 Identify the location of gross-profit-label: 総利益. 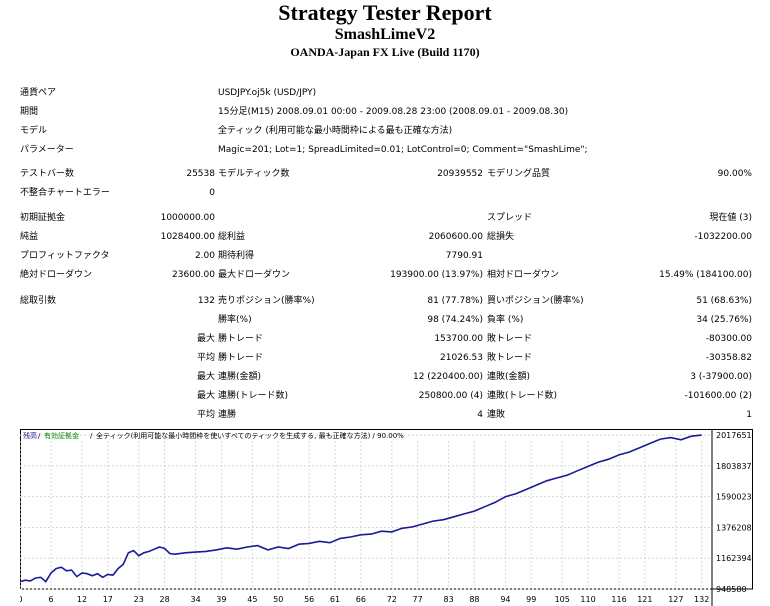
(232, 237).